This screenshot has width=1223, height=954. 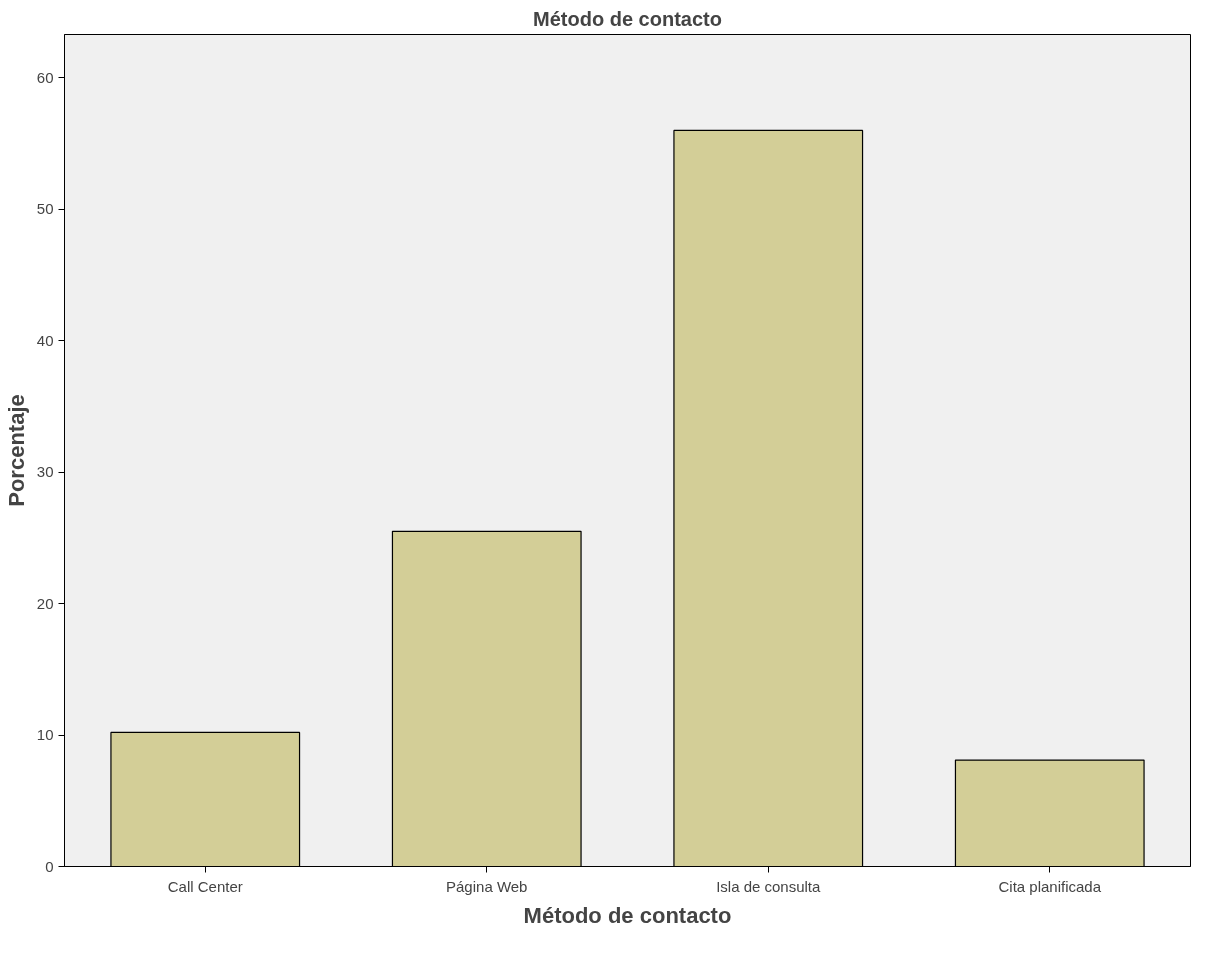 I want to click on y-tick-label: 40, so click(x=45, y=340).